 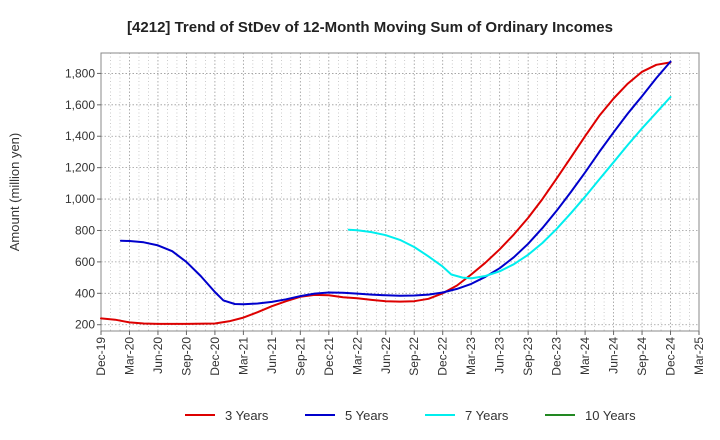 What do you see at coordinates (614, 355) in the screenshot?
I see `x-tick-label: Jun-24` at bounding box center [614, 355].